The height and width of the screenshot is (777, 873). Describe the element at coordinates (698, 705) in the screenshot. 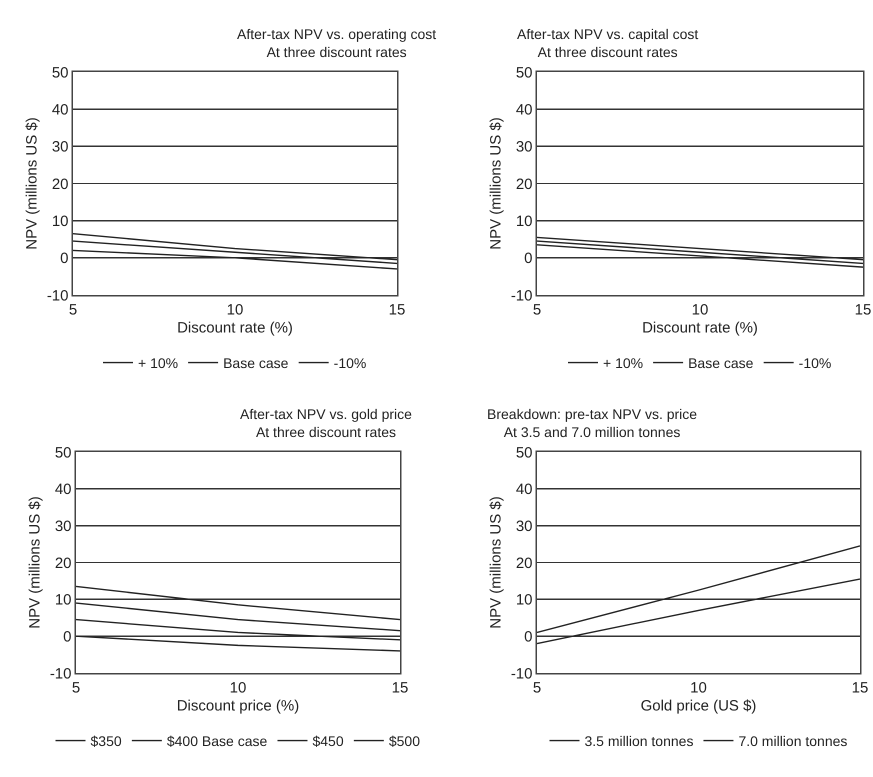

I see `x-axis-title: Gold price (US $)` at that location.